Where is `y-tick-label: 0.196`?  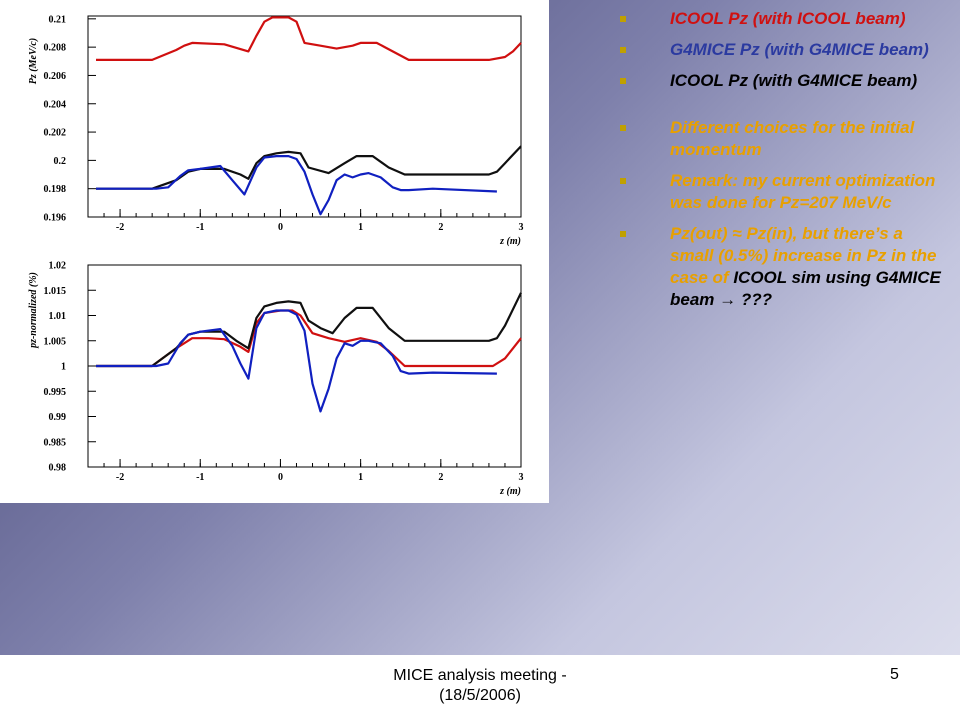
y-tick-label: 0.196 is located at coordinates (55, 218).